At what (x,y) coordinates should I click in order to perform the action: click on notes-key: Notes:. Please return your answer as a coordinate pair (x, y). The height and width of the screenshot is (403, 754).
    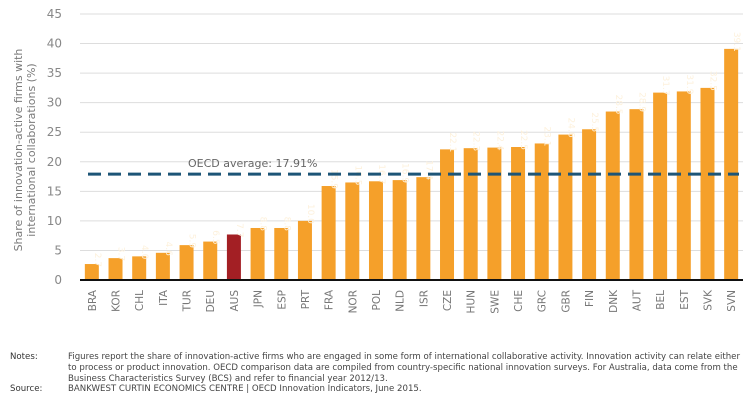
    Looking at the image, I should click on (24, 357).